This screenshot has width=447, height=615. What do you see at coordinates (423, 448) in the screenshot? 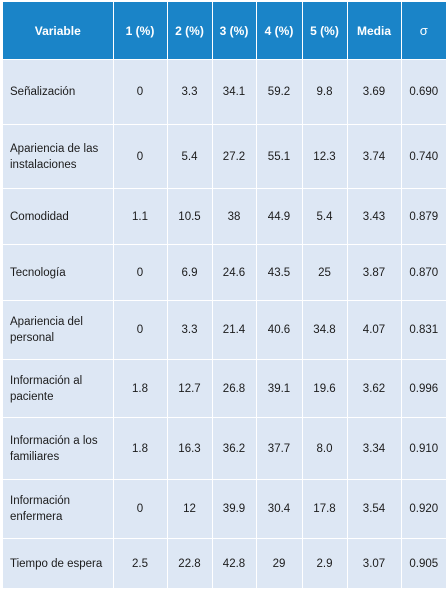
I see `cell-sigma: 0.910` at bounding box center [423, 448].